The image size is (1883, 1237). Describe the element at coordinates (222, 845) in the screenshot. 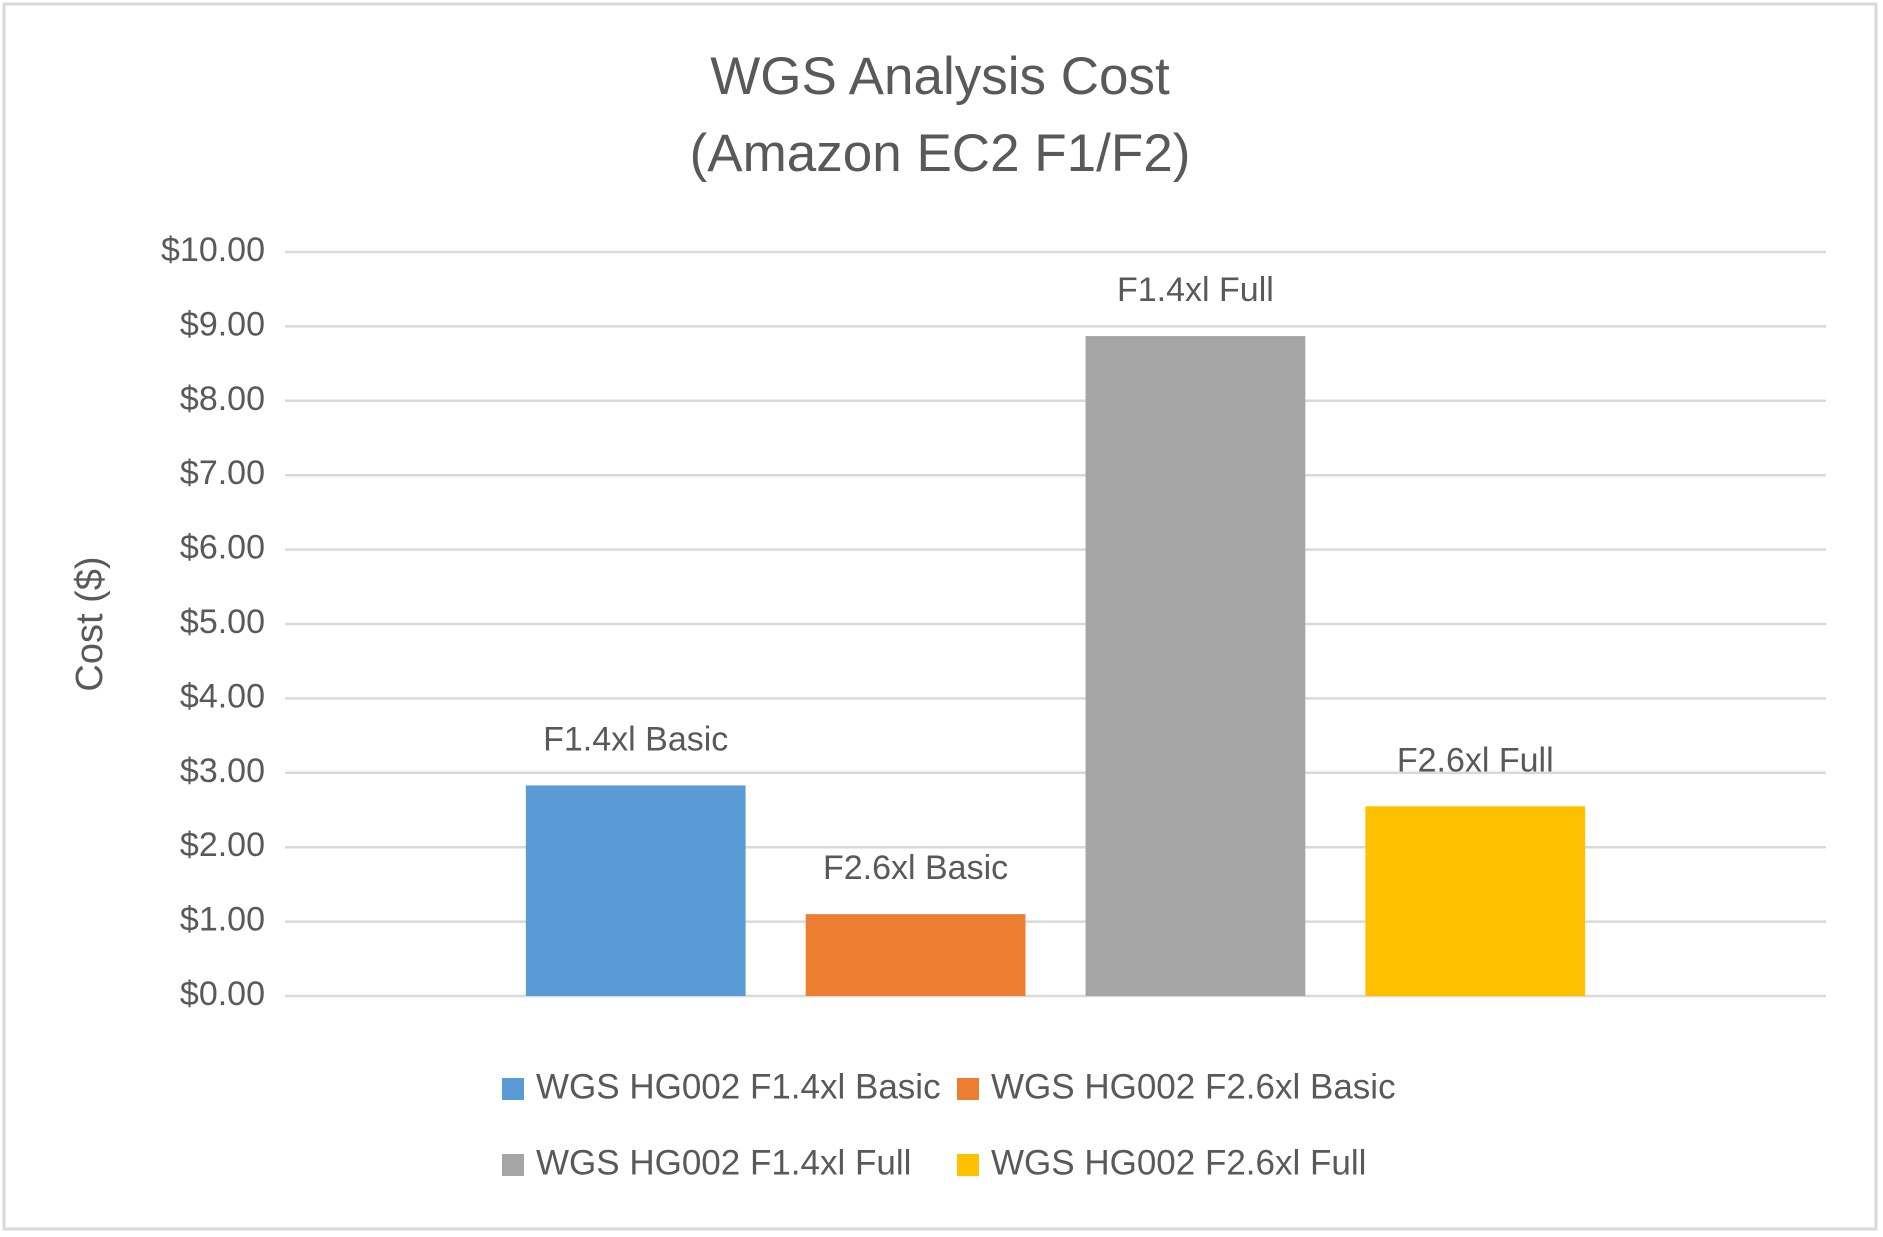

I see `y-tick-label: $2.00` at that location.